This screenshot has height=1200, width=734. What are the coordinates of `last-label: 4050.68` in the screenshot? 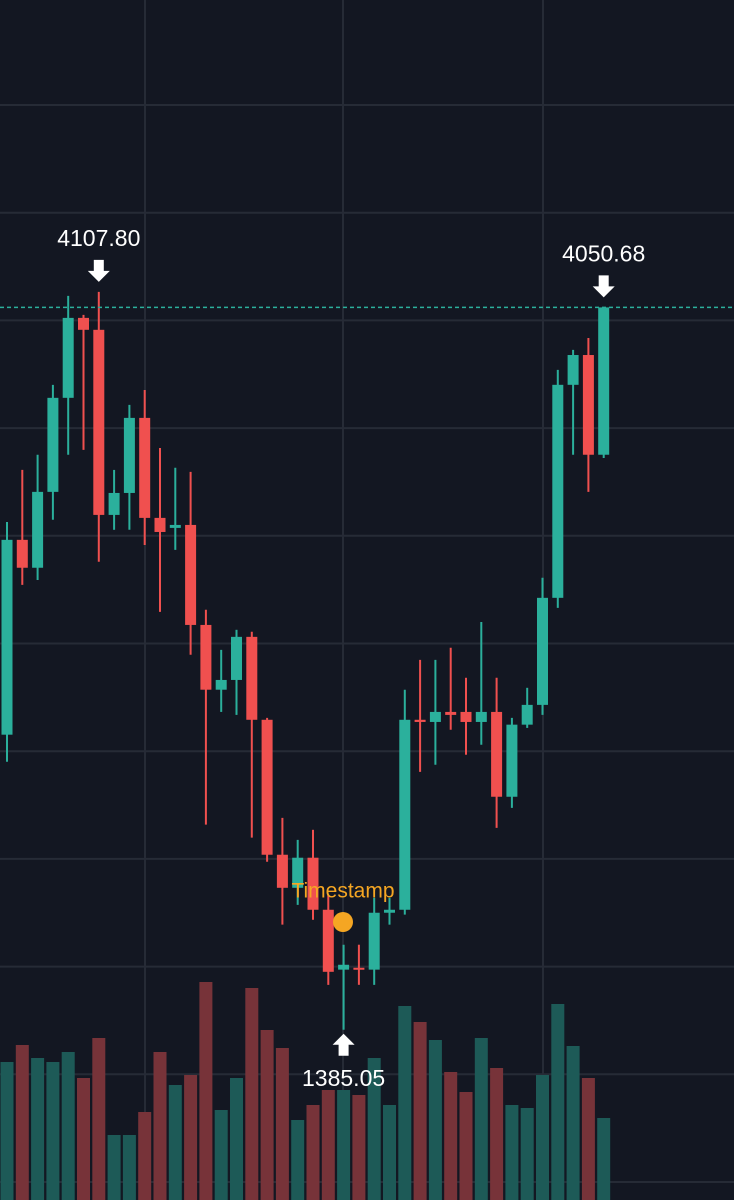 It's located at (603, 253).